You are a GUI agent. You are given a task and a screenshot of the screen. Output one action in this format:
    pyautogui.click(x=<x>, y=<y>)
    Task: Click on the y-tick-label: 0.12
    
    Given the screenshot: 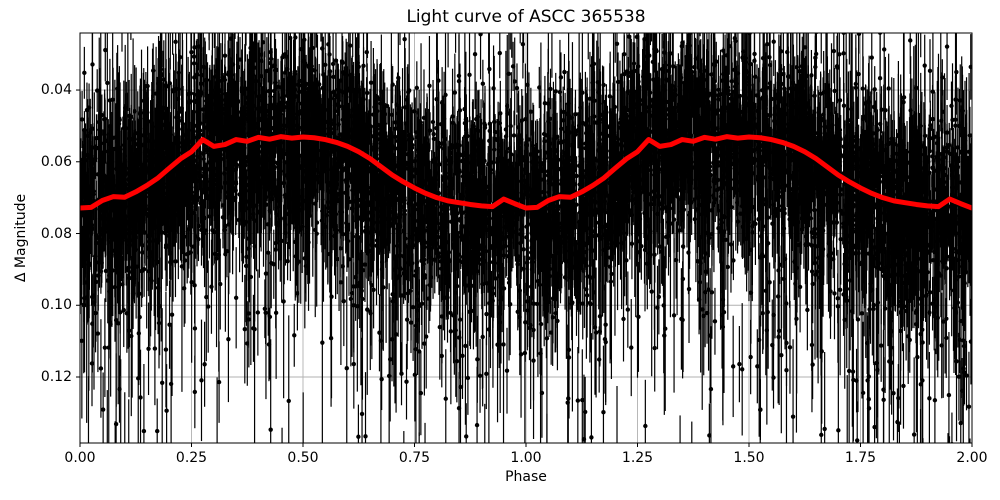 What is the action you would take?
    pyautogui.click(x=56, y=376)
    